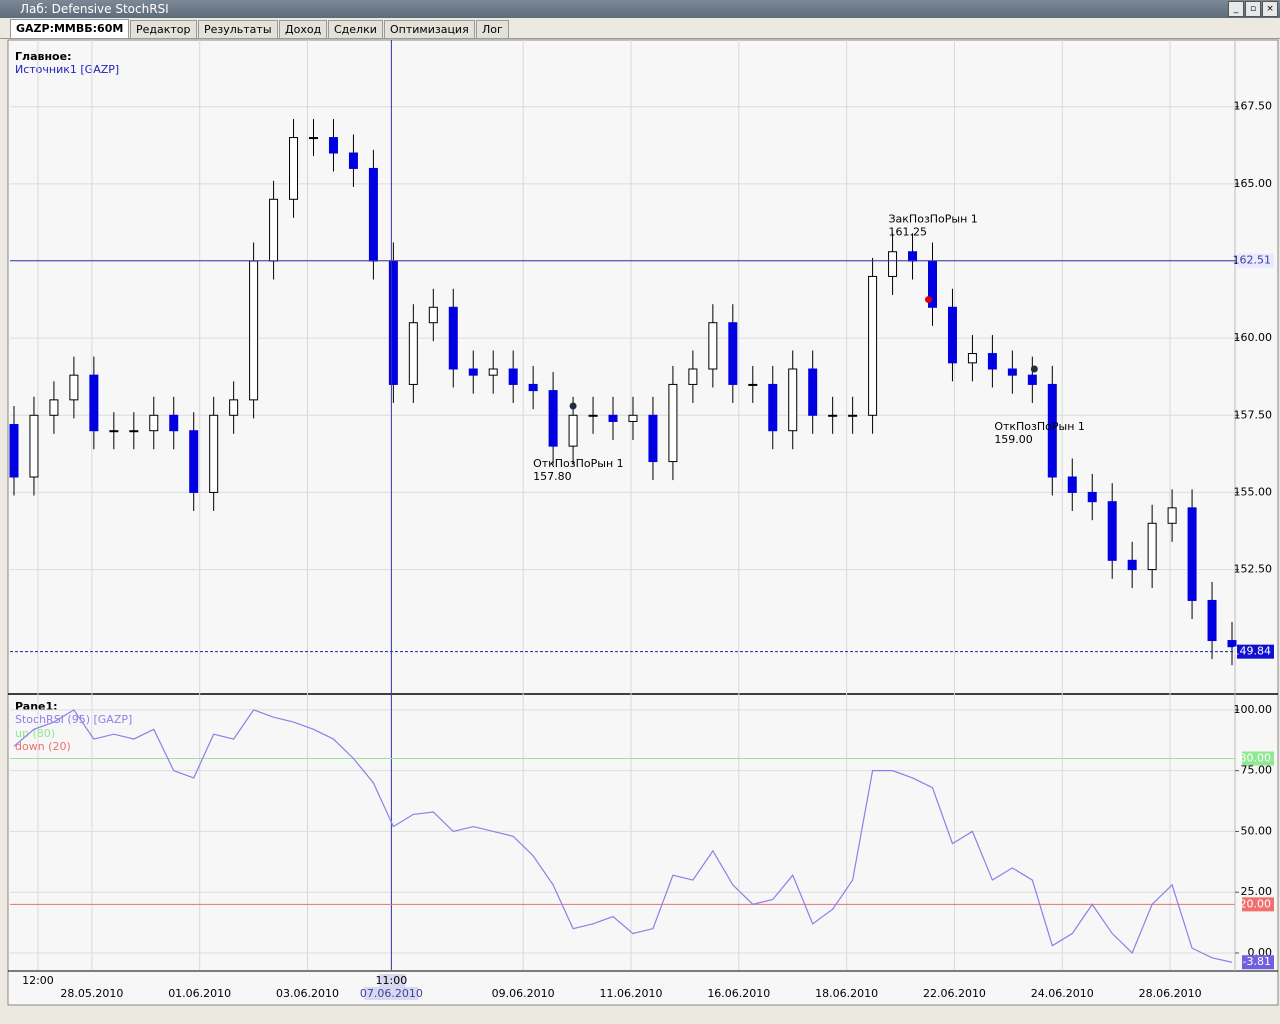 The image size is (1280, 1024). I want to click on x-tick-label: 01.06.2010, so click(199, 993).